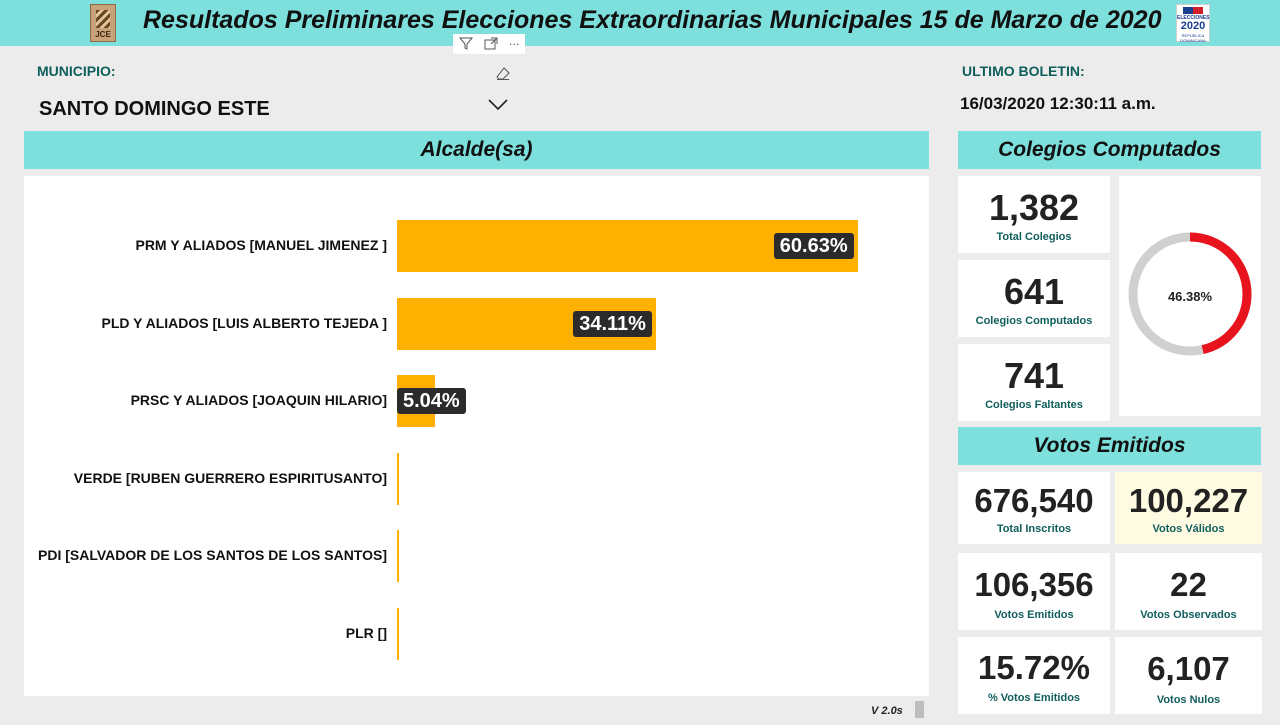  I want to click on filter-icon, so click(465, 44).